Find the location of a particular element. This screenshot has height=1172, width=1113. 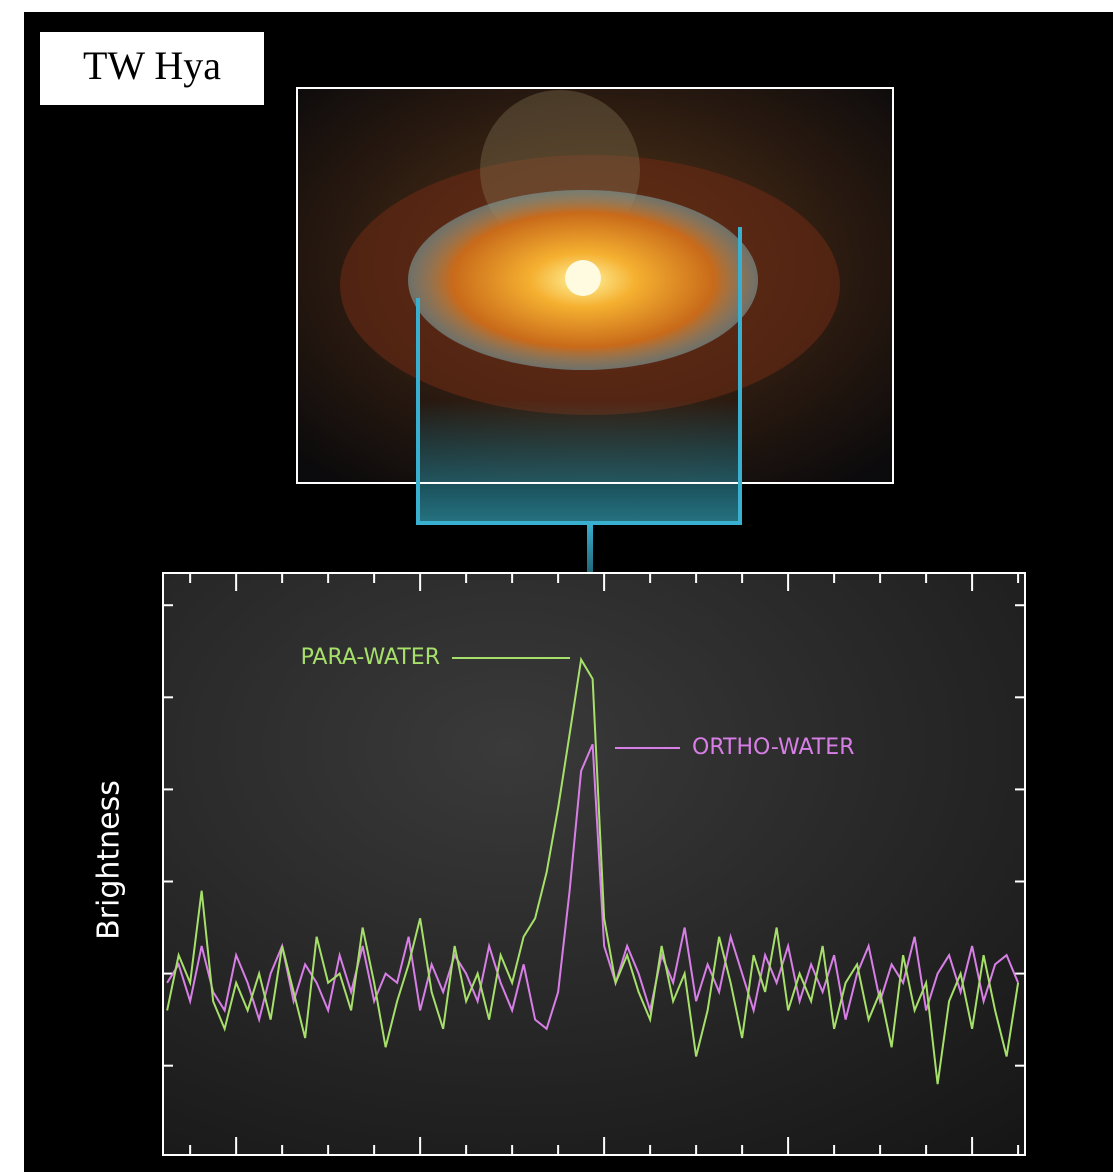

title-box is located at coordinates (152, 68).